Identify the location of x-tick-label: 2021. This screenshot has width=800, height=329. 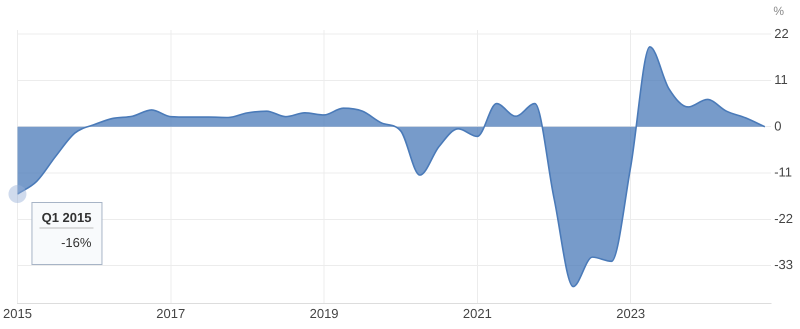
(477, 313).